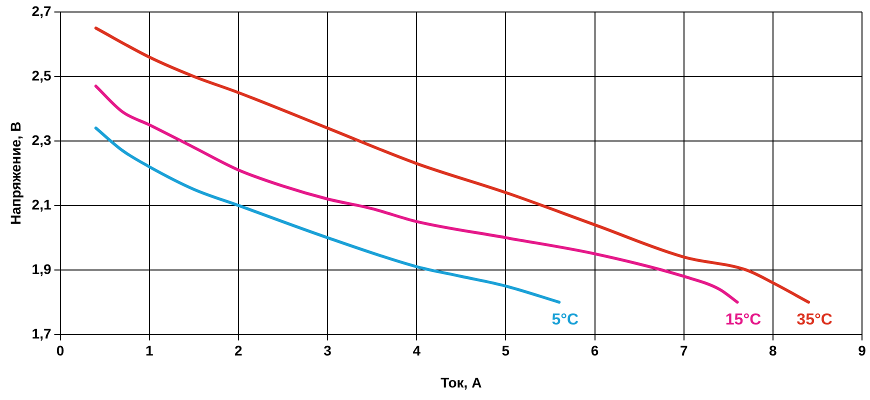  What do you see at coordinates (328, 350) in the screenshot?
I see `x-tick-label: 3` at bounding box center [328, 350].